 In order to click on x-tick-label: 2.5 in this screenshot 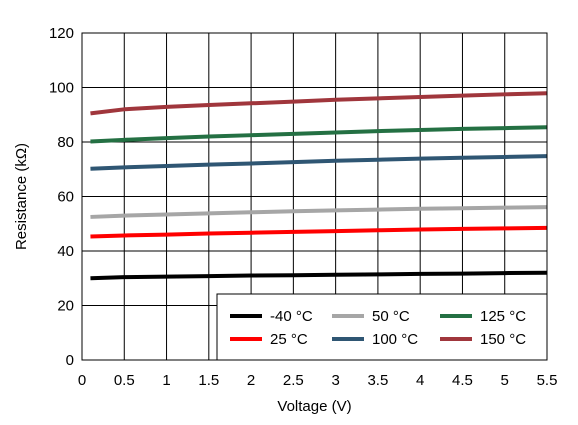, I will do `click(293, 380)`.